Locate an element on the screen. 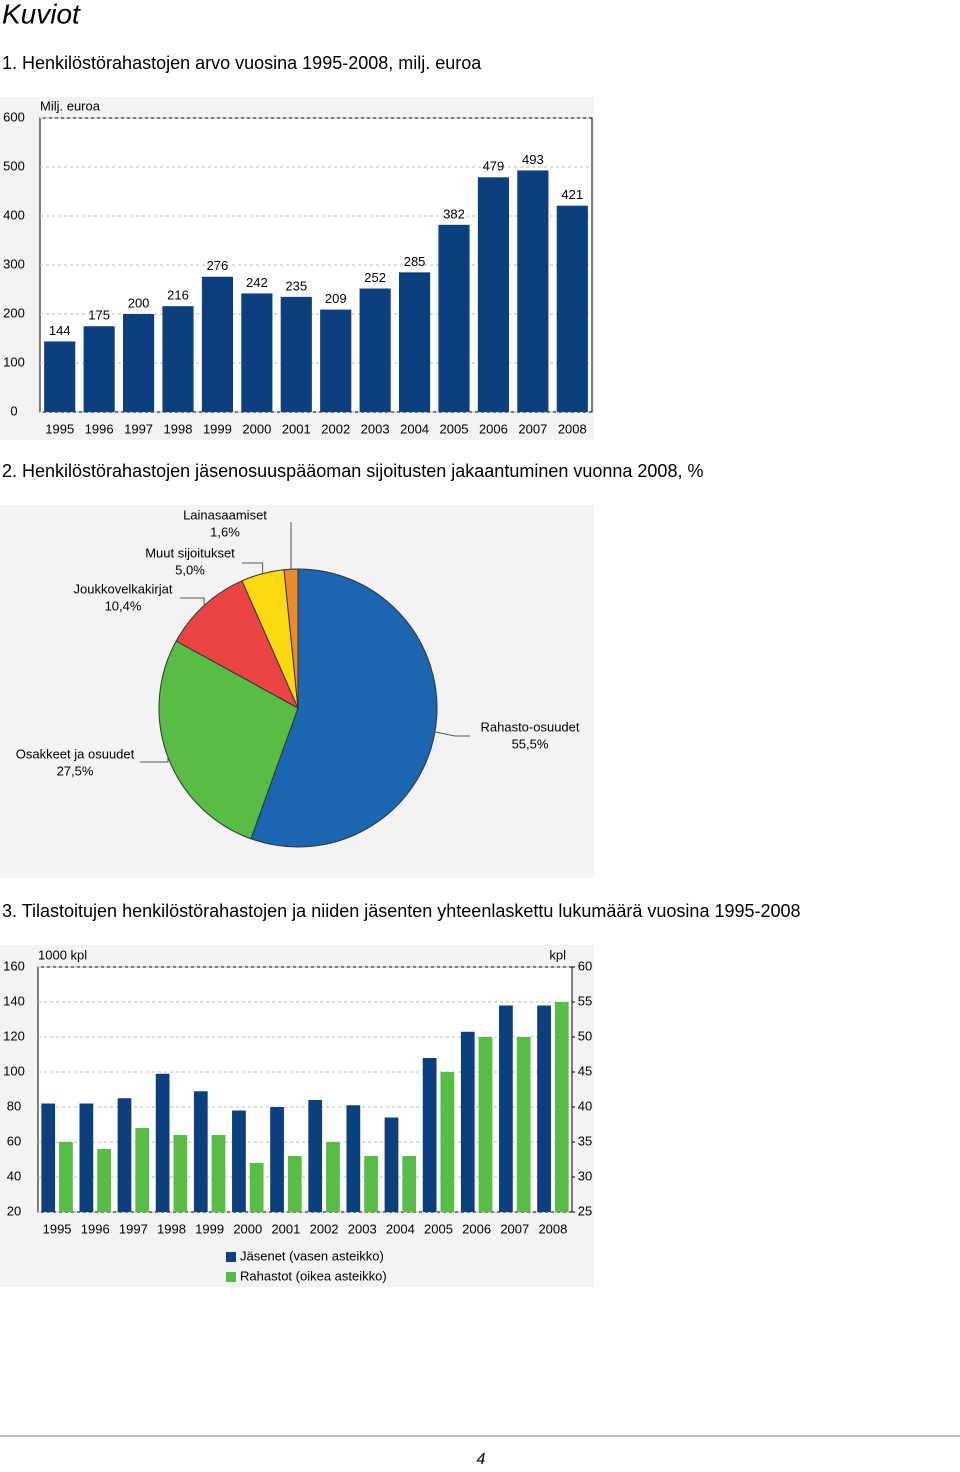 The image size is (960, 1472). data-label: 285 is located at coordinates (415, 261).